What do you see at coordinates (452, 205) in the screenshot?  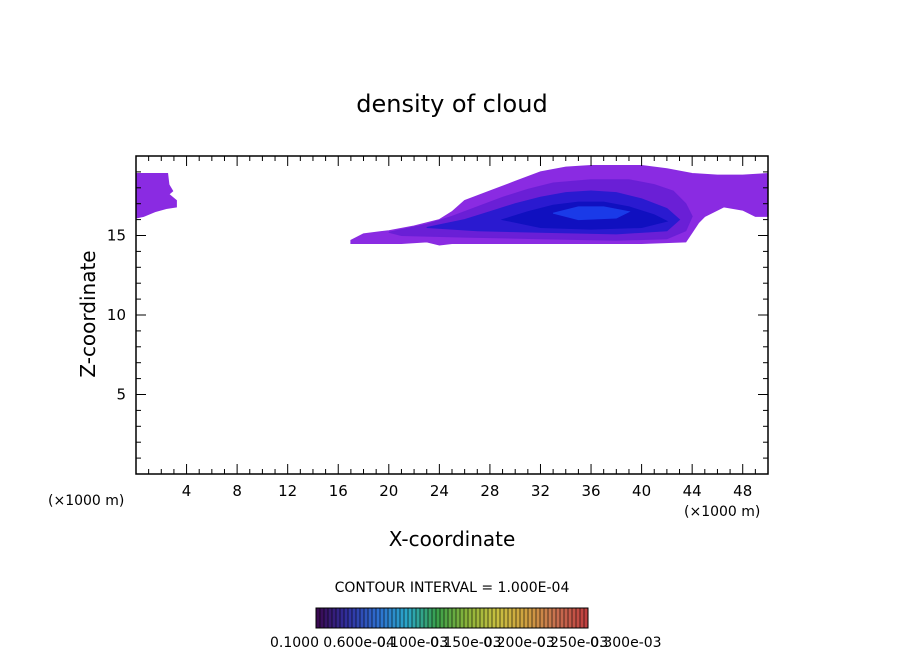 I see `cloud-contour-regions` at bounding box center [452, 205].